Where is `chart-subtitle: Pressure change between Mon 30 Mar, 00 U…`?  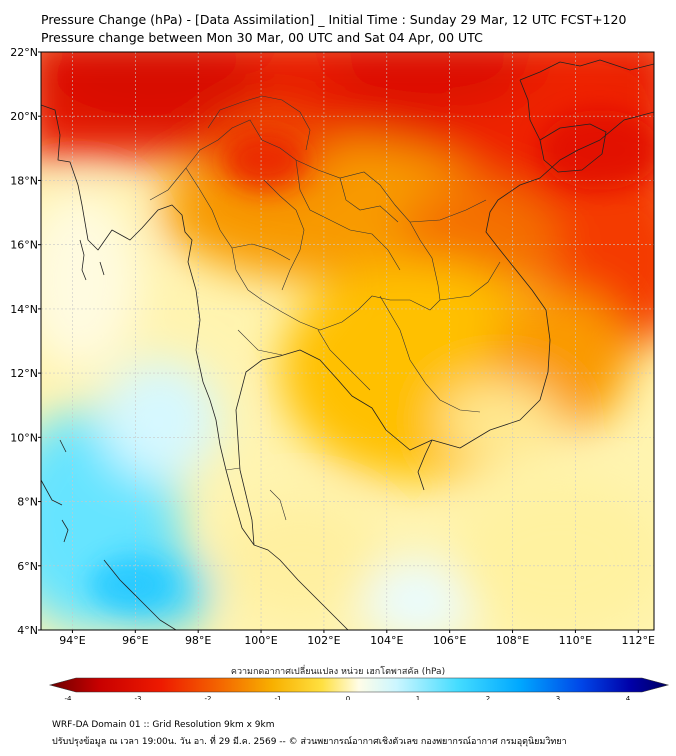 chart-subtitle: Pressure change between Mon 30 Mar, 00 U… is located at coordinates (262, 37).